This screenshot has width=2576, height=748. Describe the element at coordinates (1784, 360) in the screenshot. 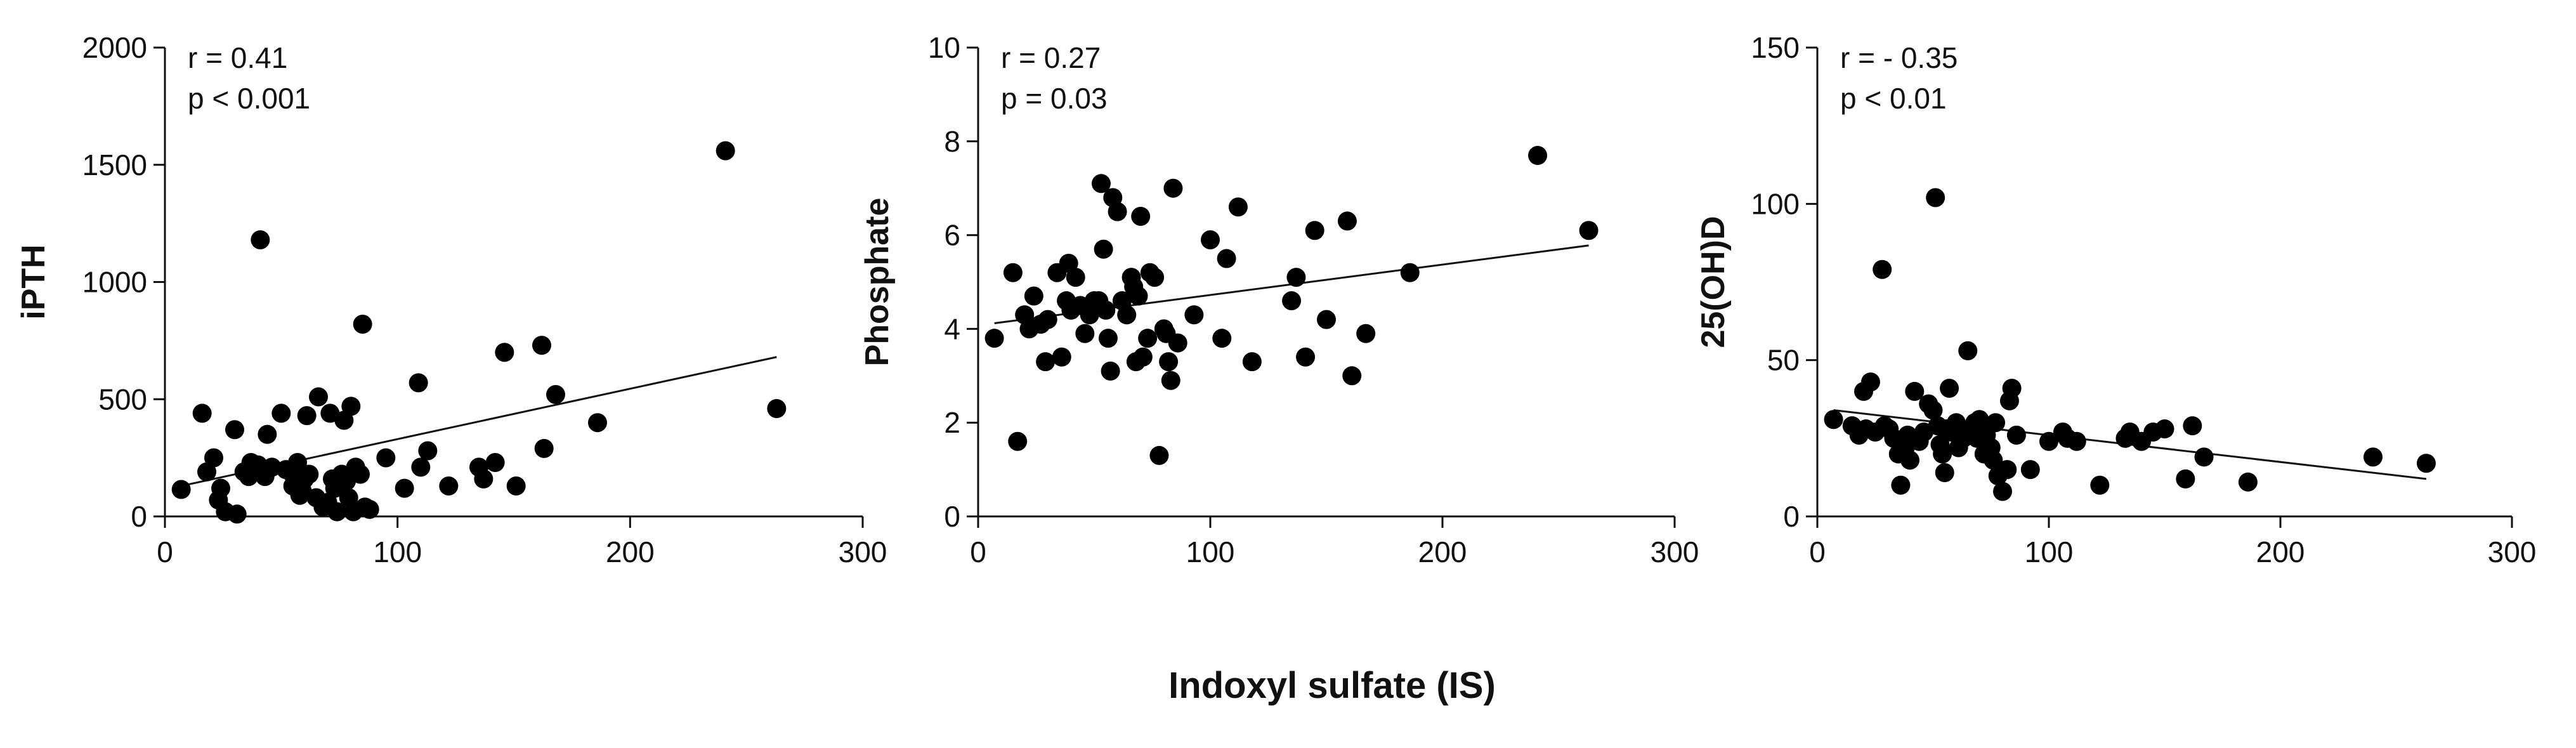

I see `y-tick-label: 50` at that location.